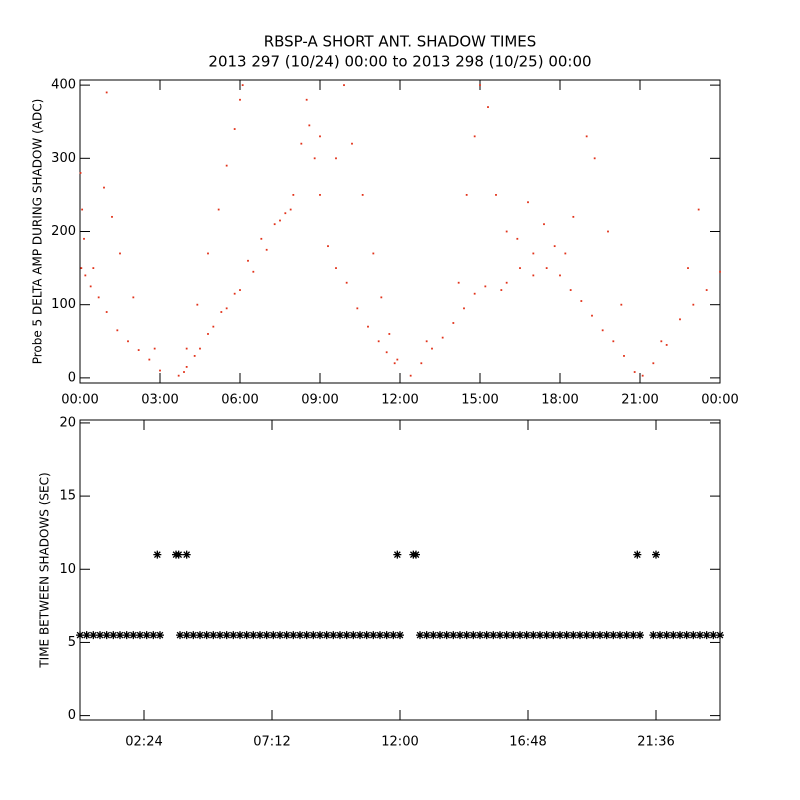  What do you see at coordinates (72, 642) in the screenshot?
I see `y-tick-label: 5` at bounding box center [72, 642].